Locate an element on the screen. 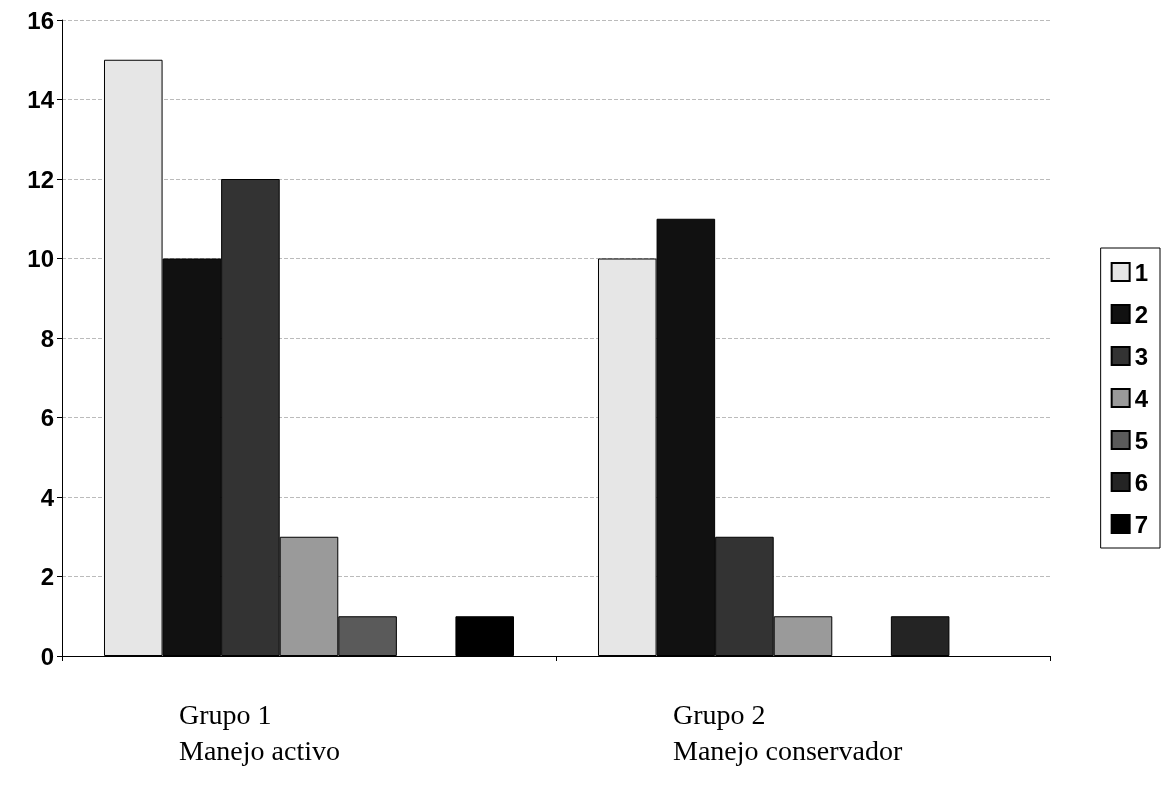 The width and height of the screenshot is (1170, 796). legend-label: 4 is located at coordinates (1141, 398).